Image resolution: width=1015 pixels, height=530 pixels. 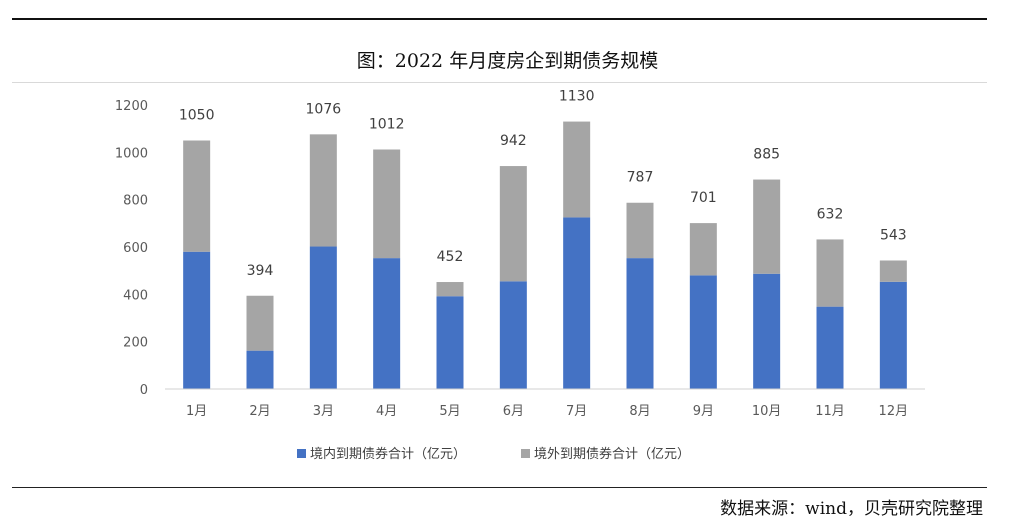 I want to click on y-tick-label: 1000, so click(x=131, y=153).